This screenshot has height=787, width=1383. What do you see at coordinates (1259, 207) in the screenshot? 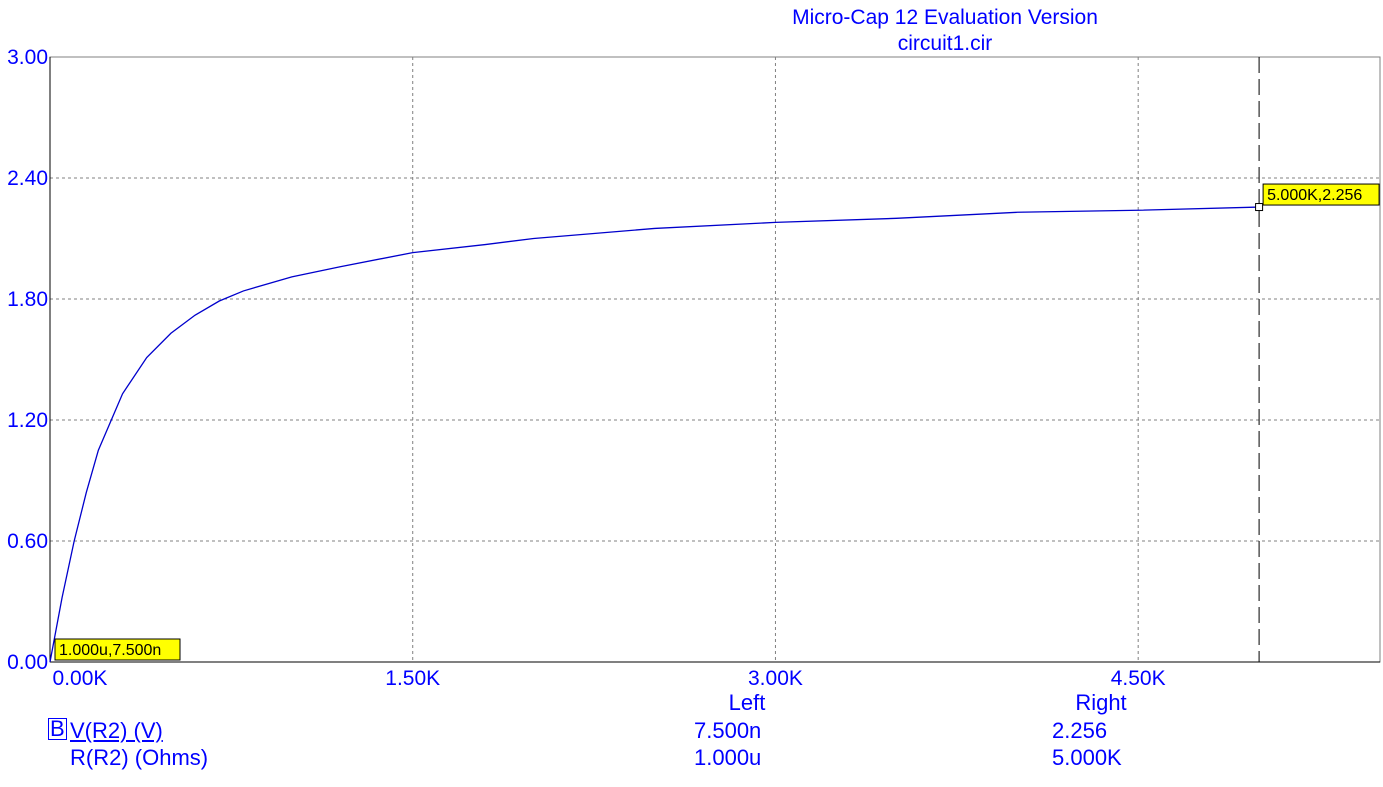
I see `right-cursor-marker` at bounding box center [1259, 207].